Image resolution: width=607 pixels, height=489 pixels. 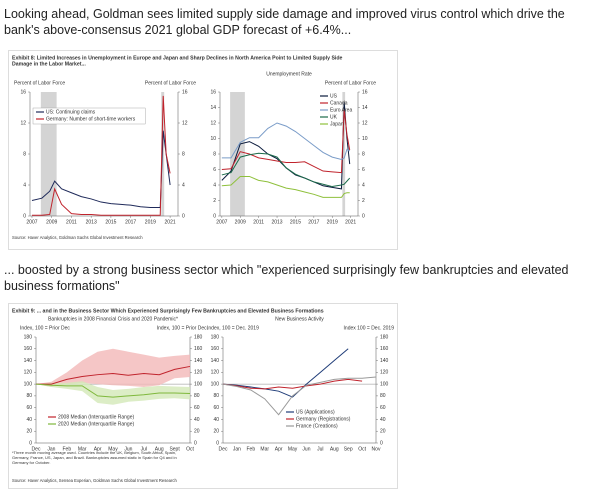 I want to click on legend-label: 2008 Median (Interquartile Range), so click(x=96, y=417).